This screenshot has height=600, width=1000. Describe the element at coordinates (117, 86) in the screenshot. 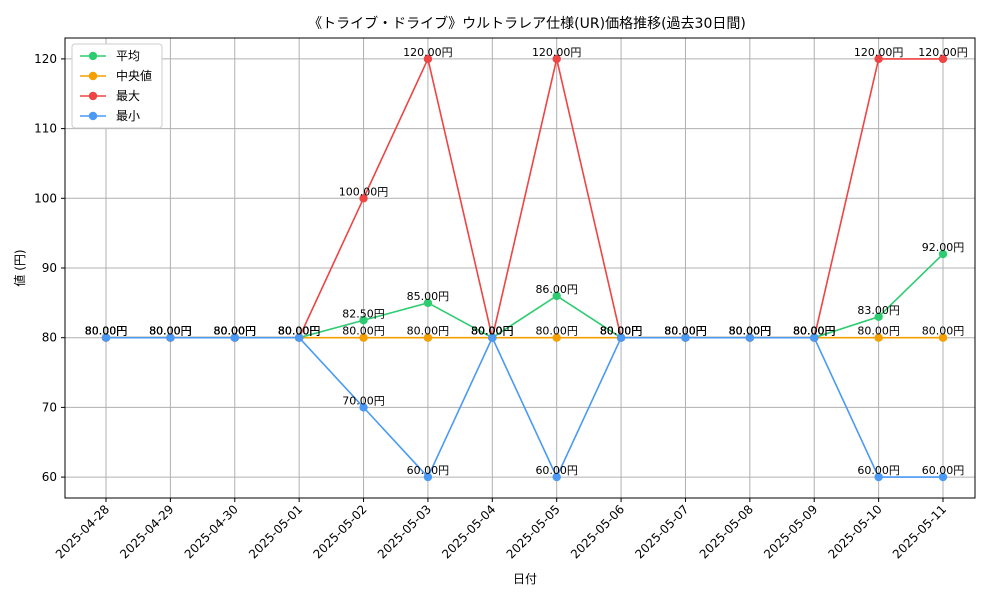

I see `legend-frame` at that location.